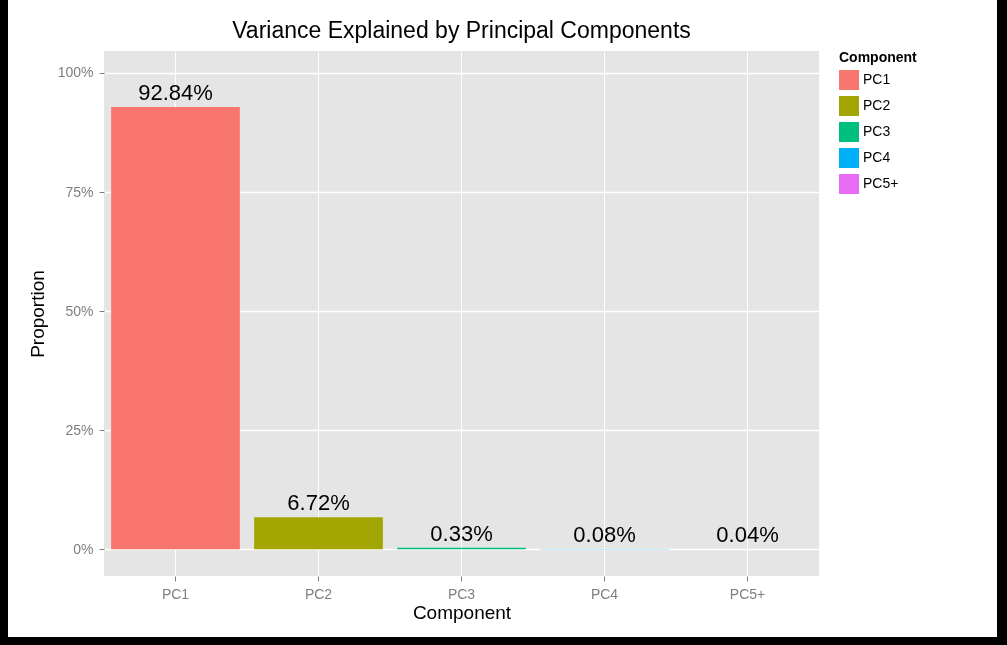 The width and height of the screenshot is (1007, 645). What do you see at coordinates (877, 79) in the screenshot?
I see `legend-label: PC1` at bounding box center [877, 79].